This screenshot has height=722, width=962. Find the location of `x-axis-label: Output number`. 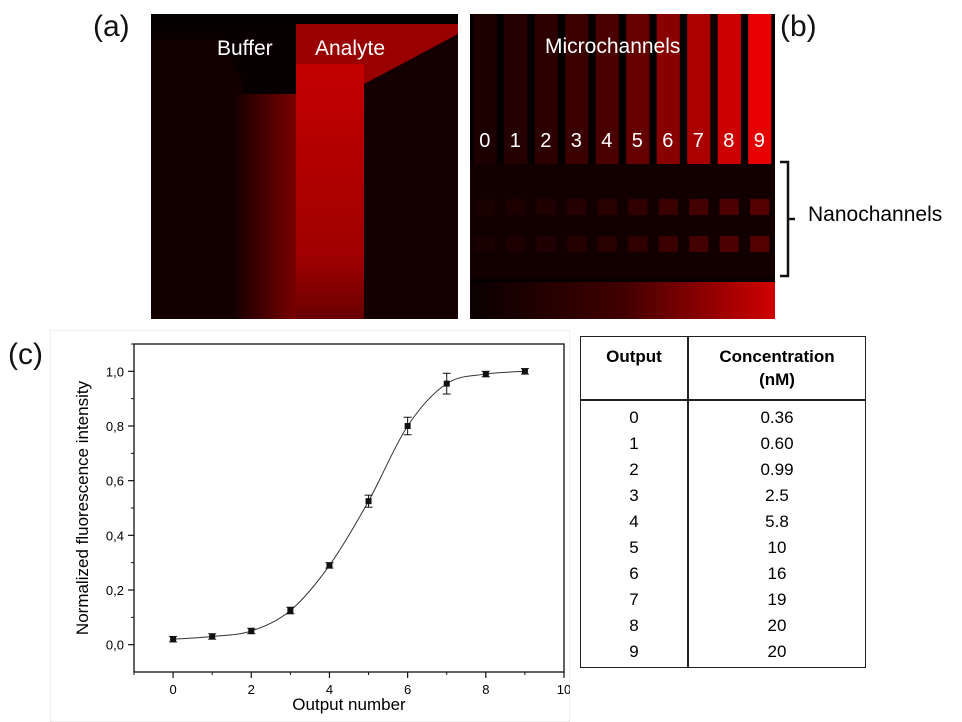

x-axis-label: Output number is located at coordinates (349, 704).